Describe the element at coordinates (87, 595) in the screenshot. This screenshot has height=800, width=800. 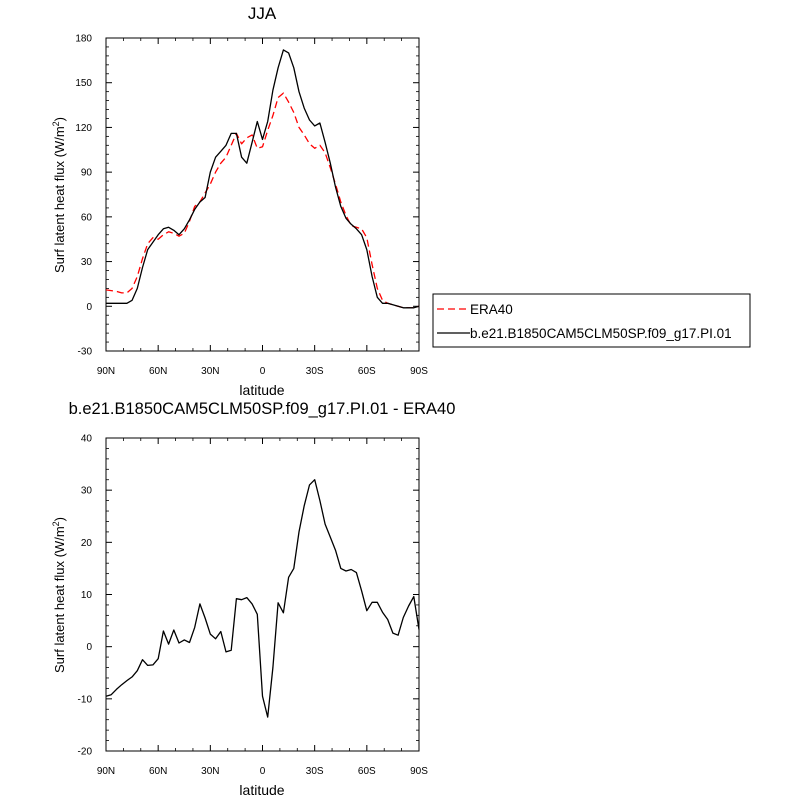
I see `bottom-ytick-label: 10` at that location.